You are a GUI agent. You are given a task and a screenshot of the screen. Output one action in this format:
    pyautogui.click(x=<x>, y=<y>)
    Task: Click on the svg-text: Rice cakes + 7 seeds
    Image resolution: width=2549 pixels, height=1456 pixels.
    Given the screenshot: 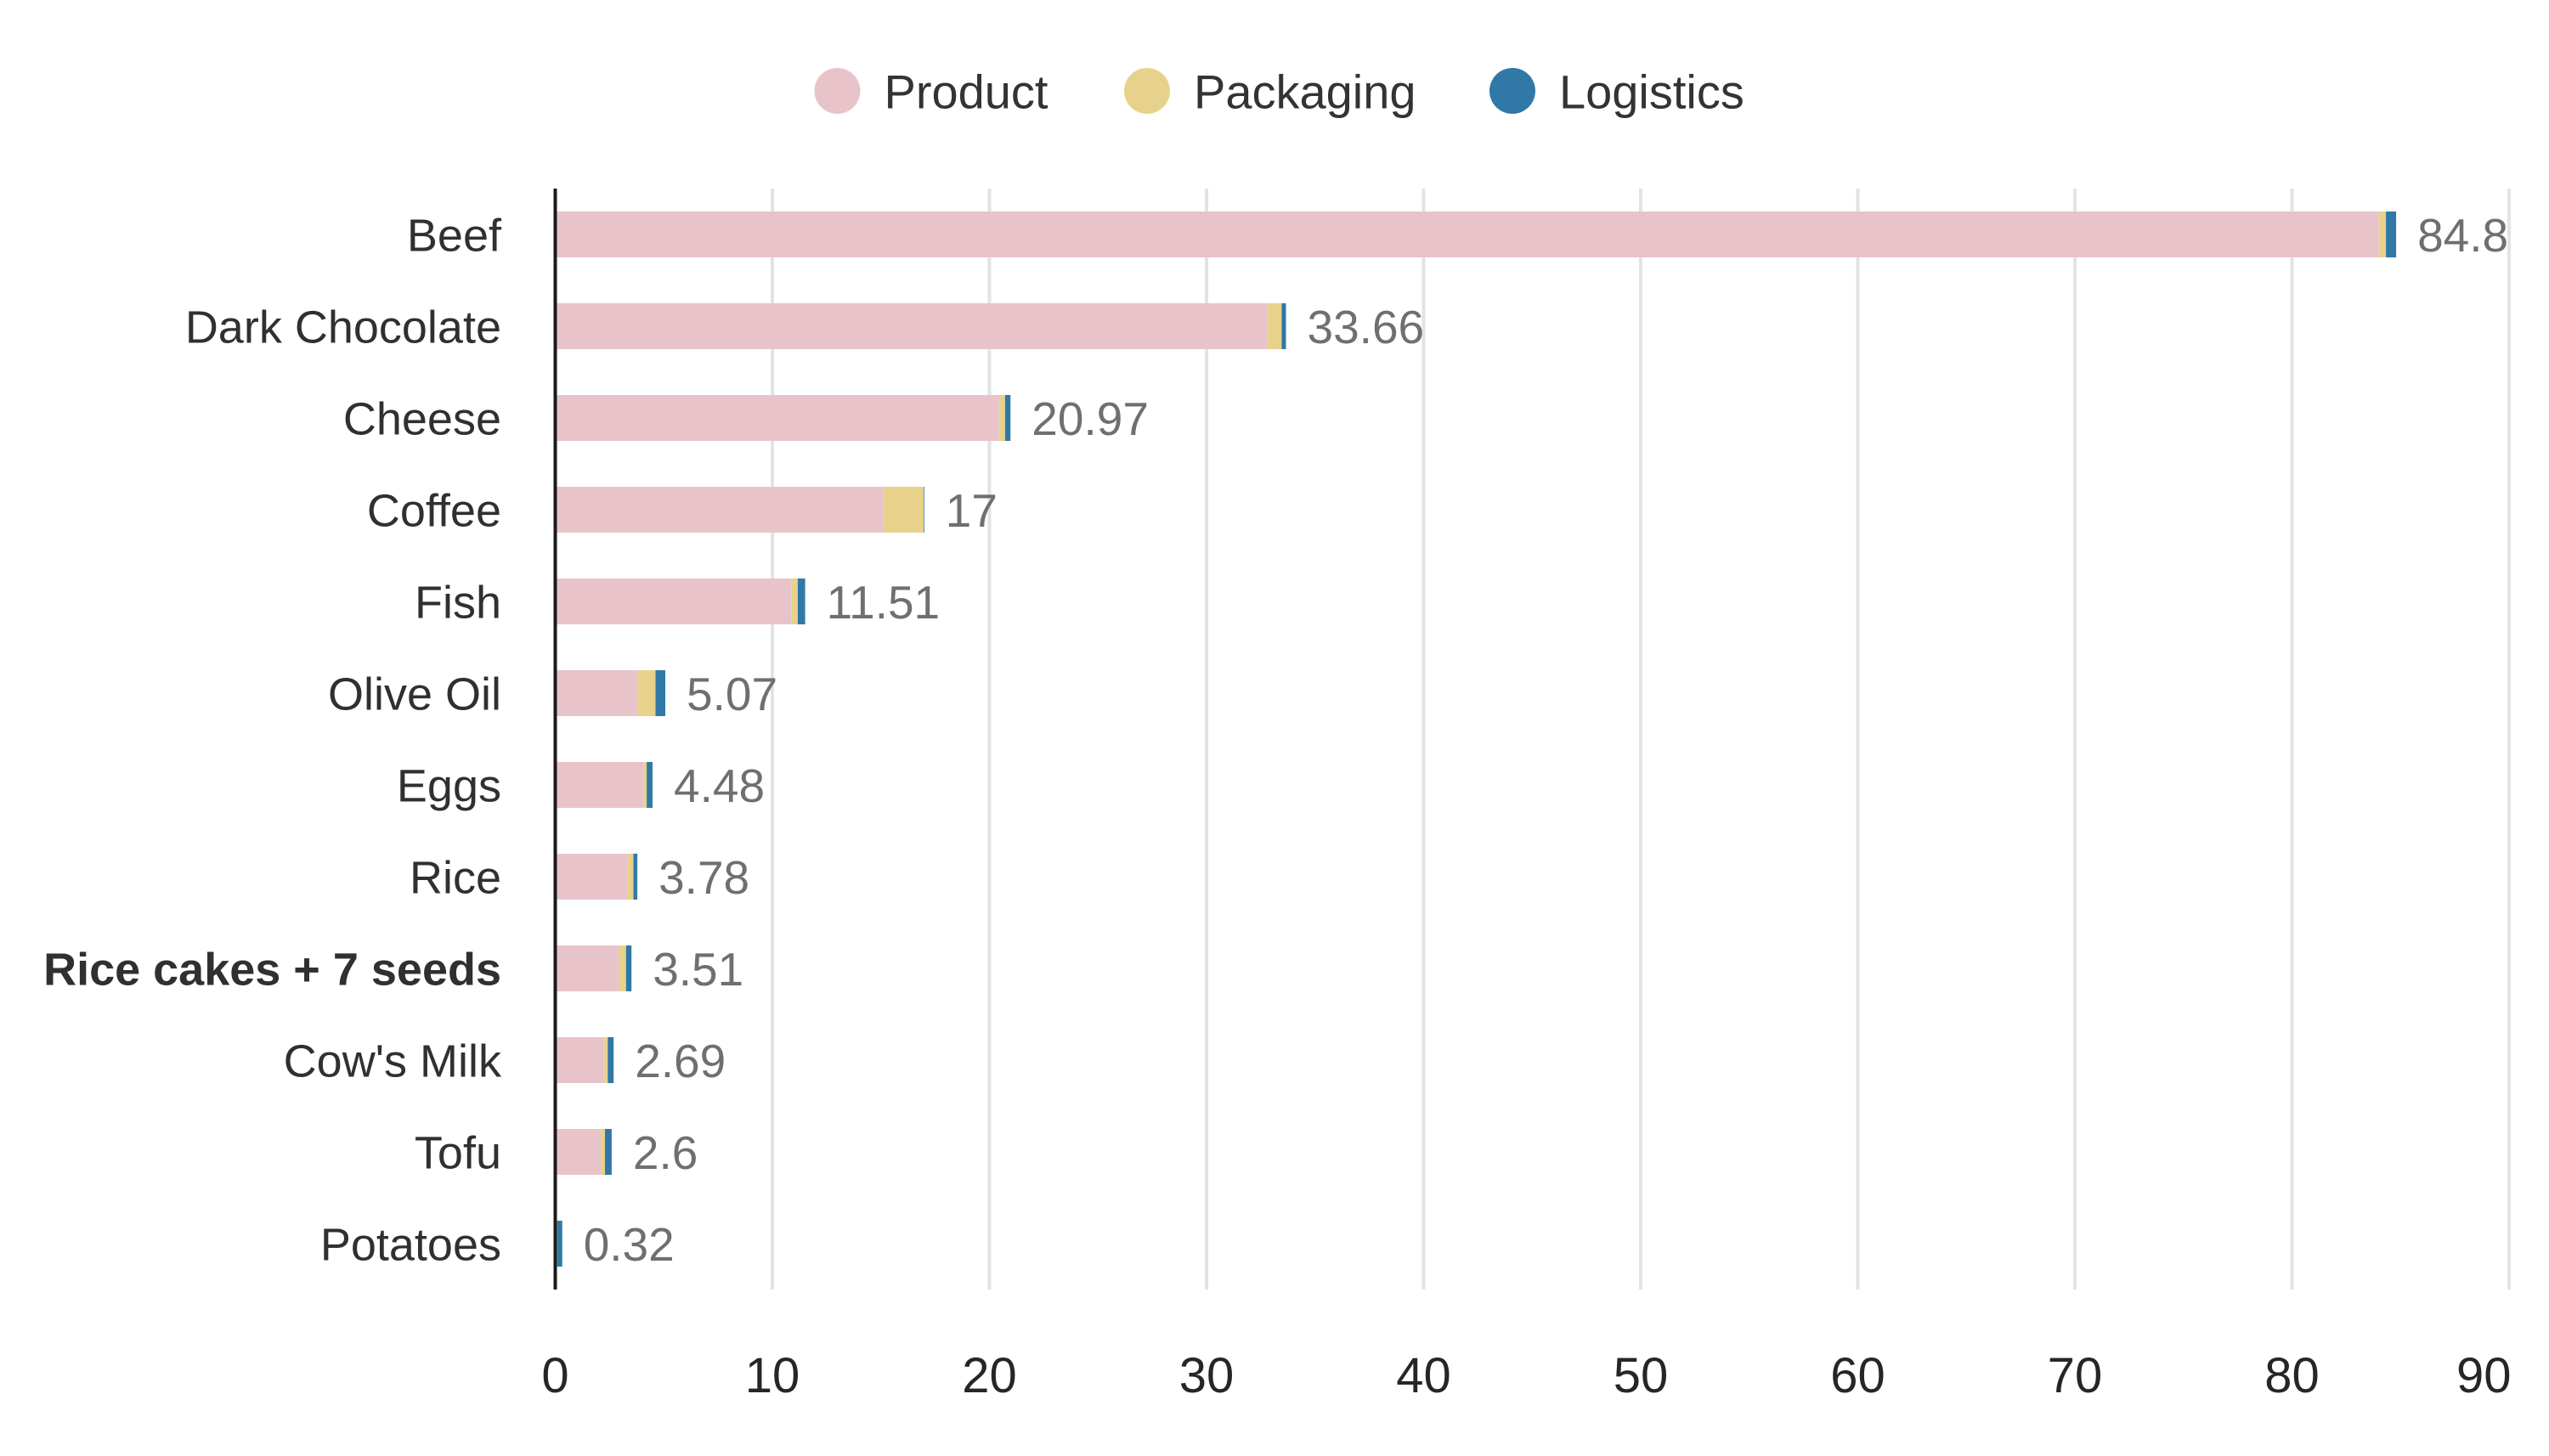 What is the action you would take?
    pyautogui.click(x=272, y=970)
    